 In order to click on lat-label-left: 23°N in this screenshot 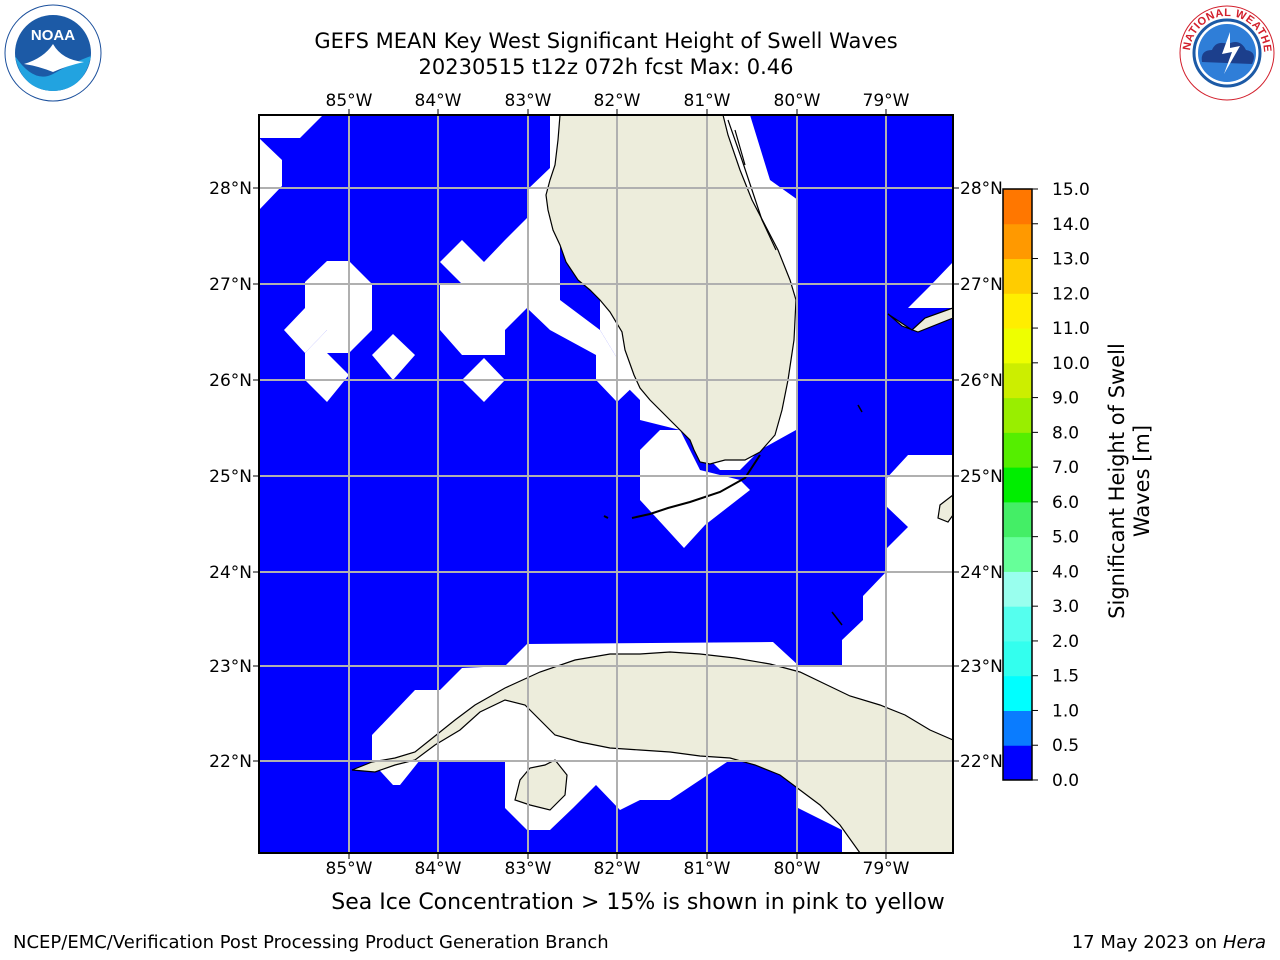, I will do `click(230, 667)`.